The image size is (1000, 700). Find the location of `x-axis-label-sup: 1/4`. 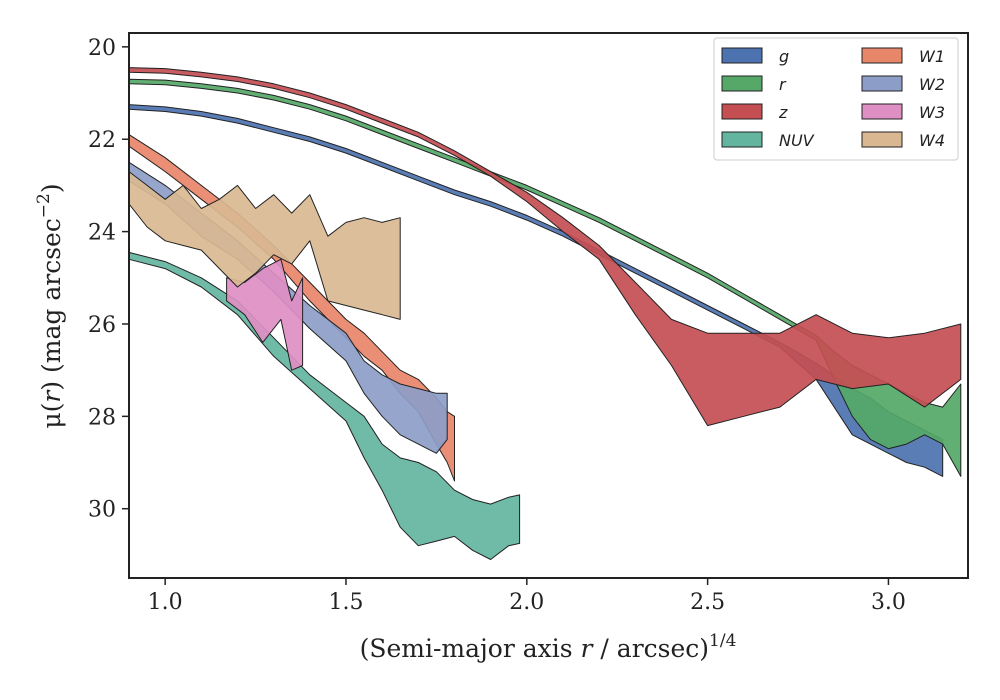

x-axis-label-sup: 1/4 is located at coordinates (722, 641).